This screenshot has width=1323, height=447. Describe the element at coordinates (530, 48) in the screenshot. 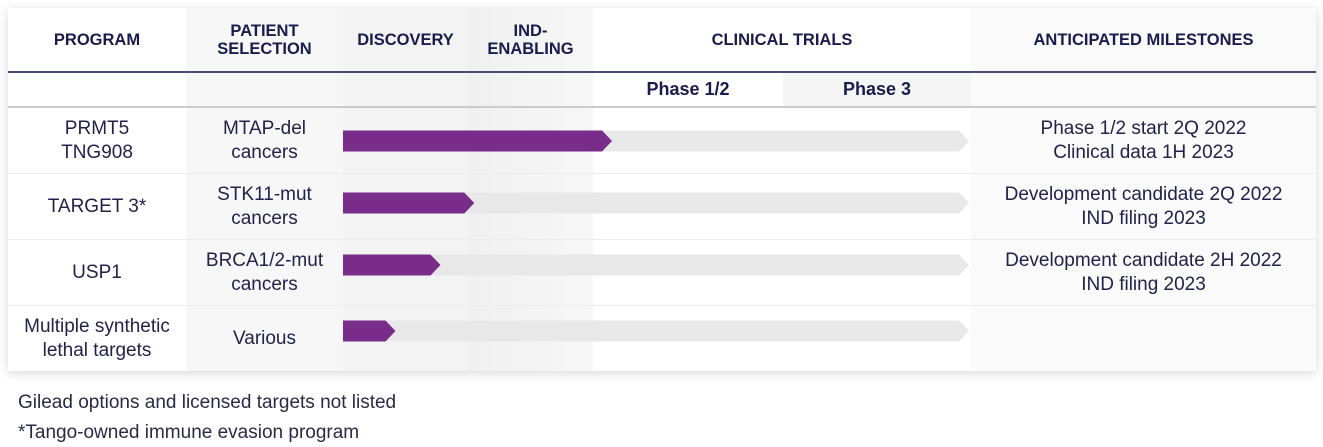

I see `header-ind-enabling-line2: ENABLING` at that location.